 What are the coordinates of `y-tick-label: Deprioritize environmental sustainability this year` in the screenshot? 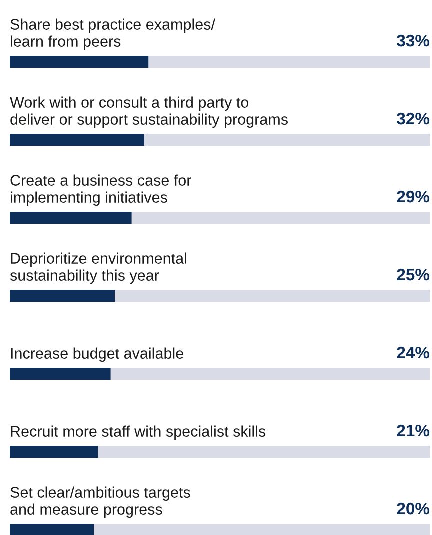 It's located at (98, 268).